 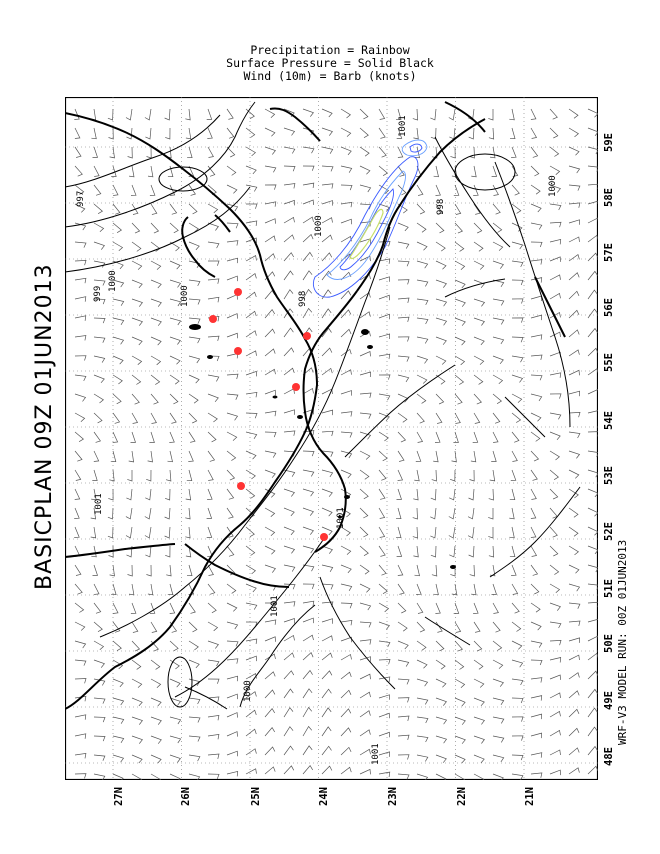 I want to click on contour-label: 1000, so click(x=185, y=296).